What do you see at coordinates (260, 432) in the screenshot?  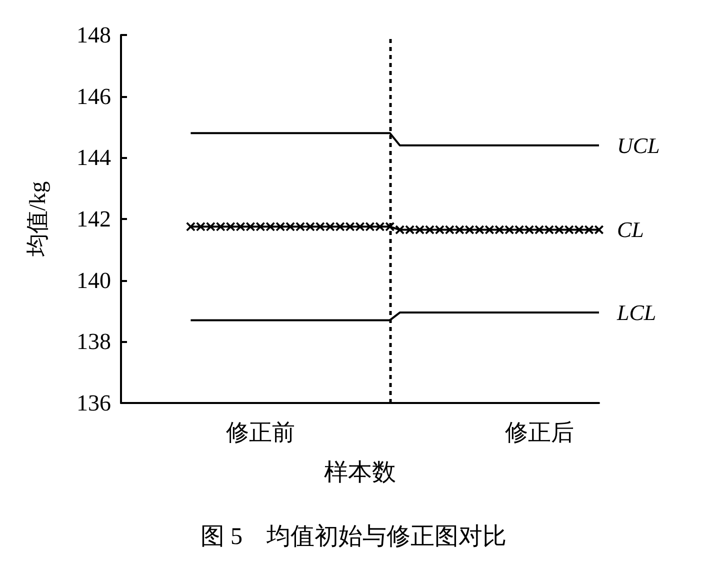 I see `x-tick-label: 修正前` at bounding box center [260, 432].